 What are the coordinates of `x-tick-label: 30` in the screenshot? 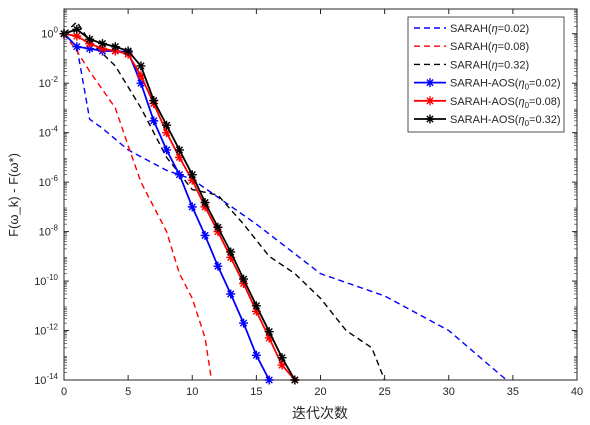 It's located at (449, 392).